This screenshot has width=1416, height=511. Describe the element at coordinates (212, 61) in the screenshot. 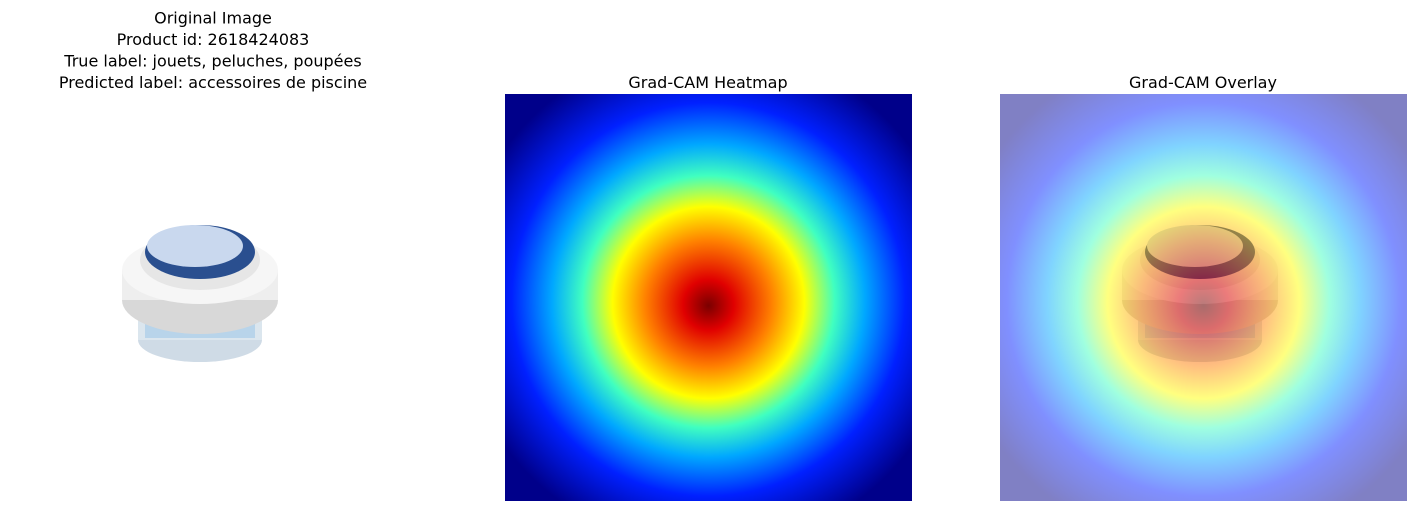

I see `panel-title: True label: jouets, peluches, poupées` at that location.